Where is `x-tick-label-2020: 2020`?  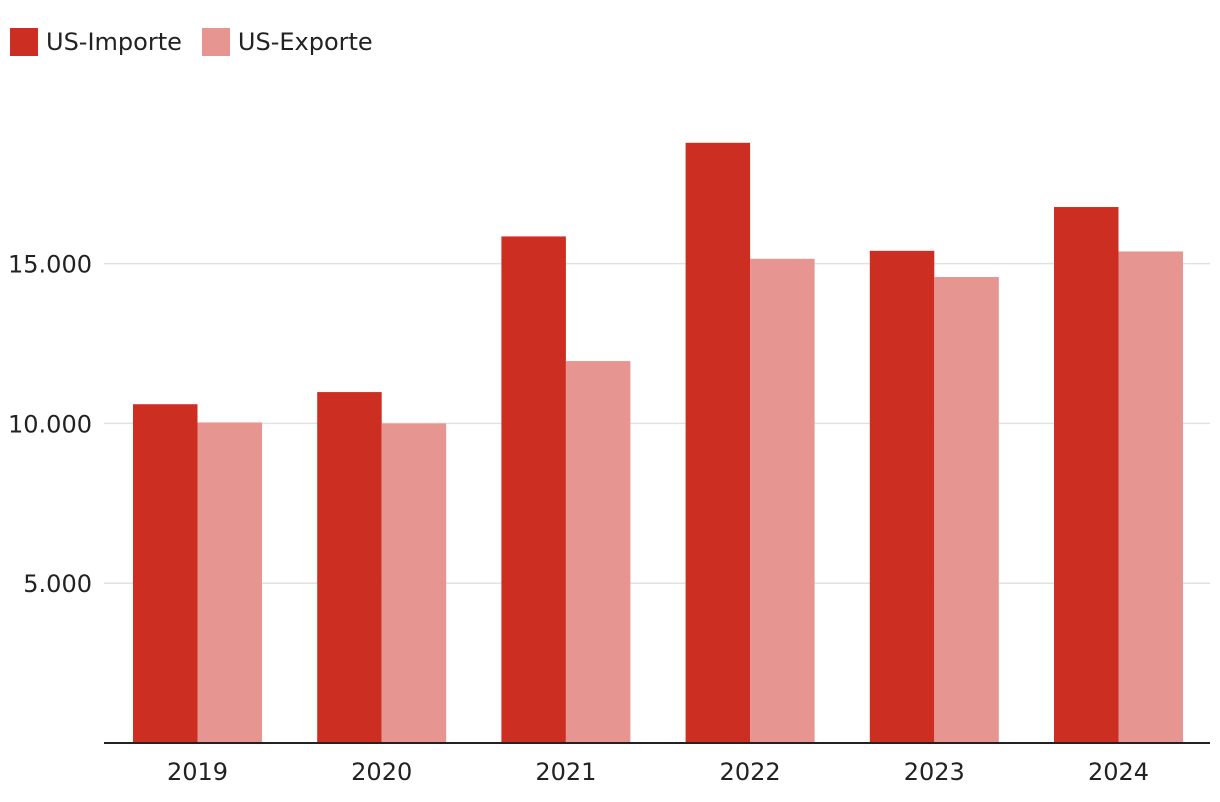 x-tick-label-2020: 2020 is located at coordinates (381, 772).